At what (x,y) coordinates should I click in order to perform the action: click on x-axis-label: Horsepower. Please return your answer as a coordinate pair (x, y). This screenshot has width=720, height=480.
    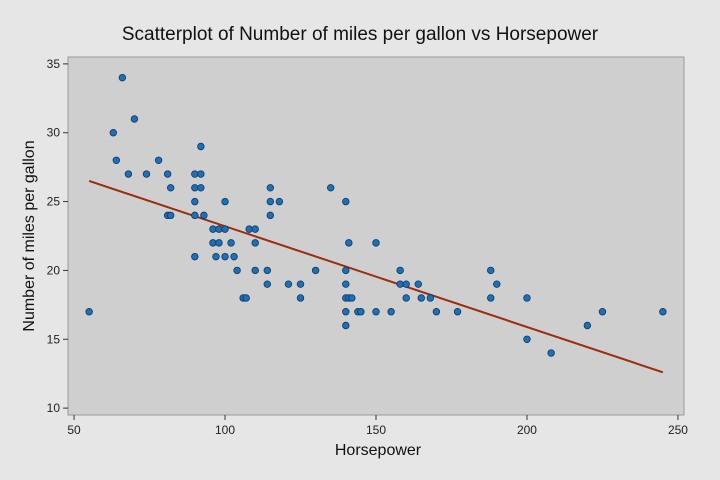
    Looking at the image, I should click on (378, 450).